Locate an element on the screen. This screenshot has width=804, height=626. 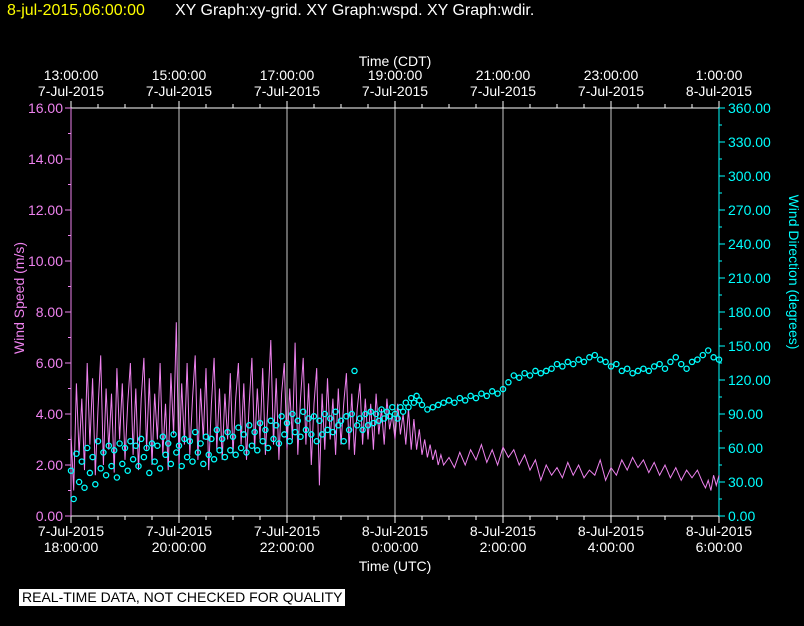
right-tick-label: 120.00 is located at coordinates (749, 380).